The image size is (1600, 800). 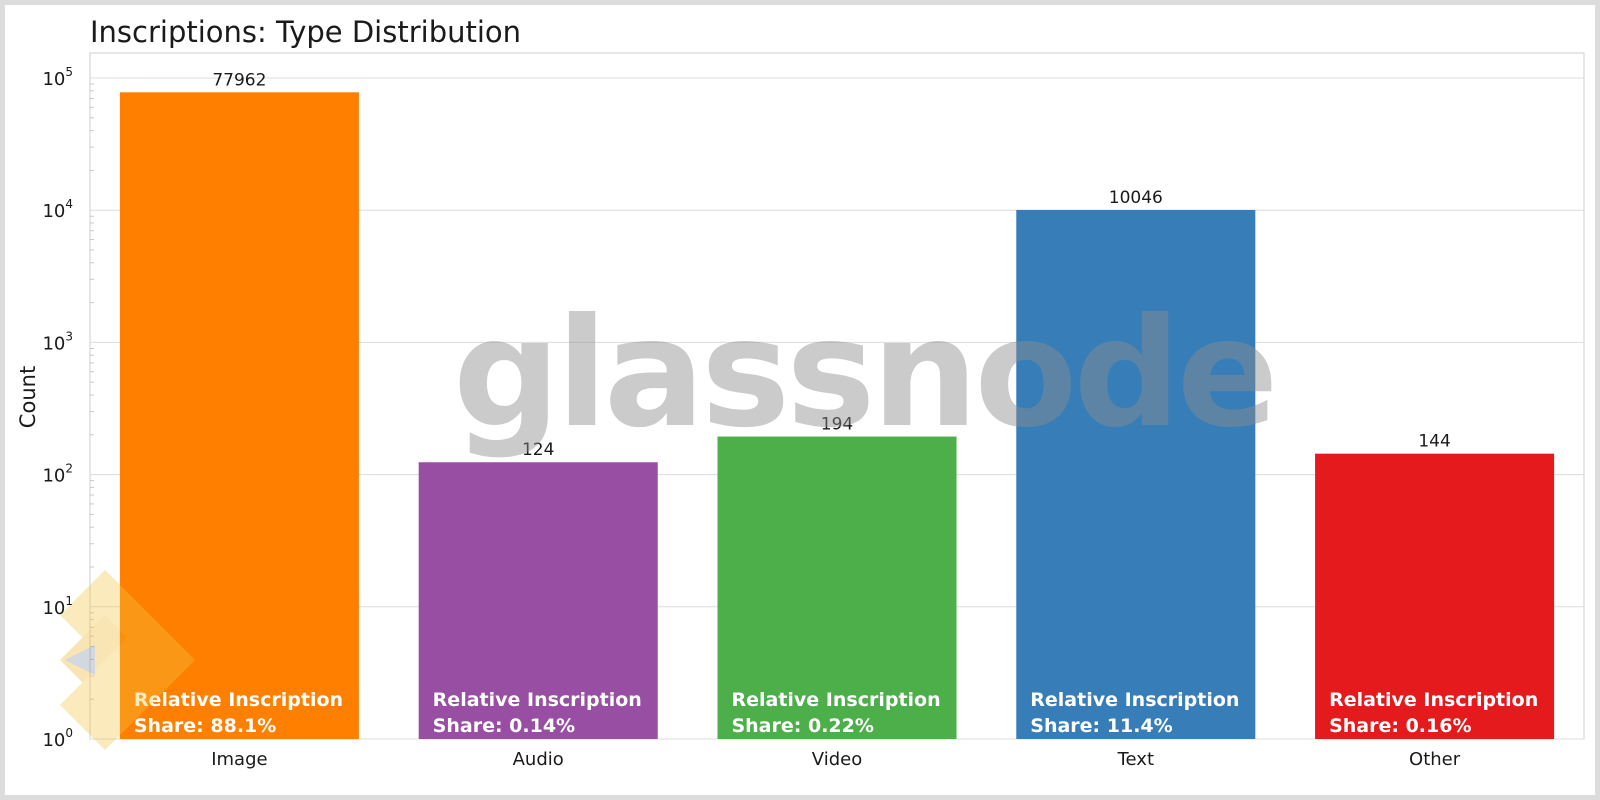 I want to click on bar-other, so click(x=1435, y=596).